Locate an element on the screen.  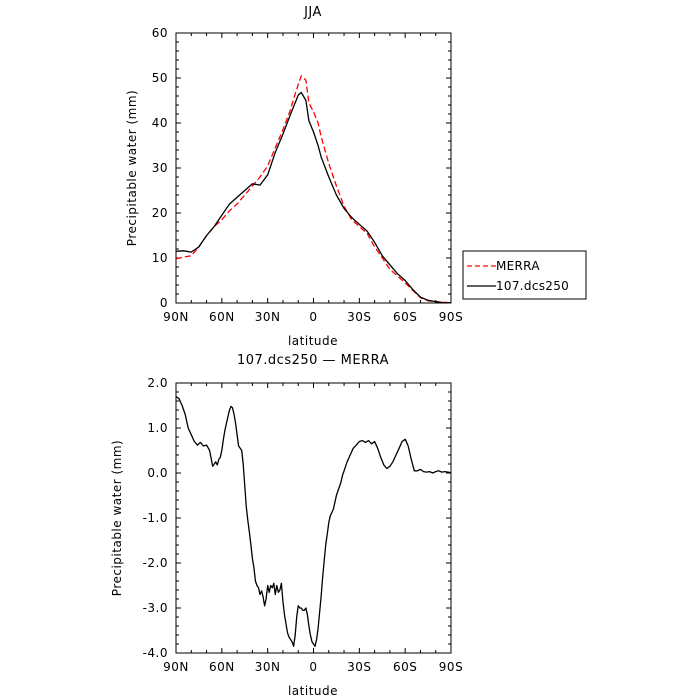
bottom-y-tick-label: 2.0 is located at coordinates (157, 383).